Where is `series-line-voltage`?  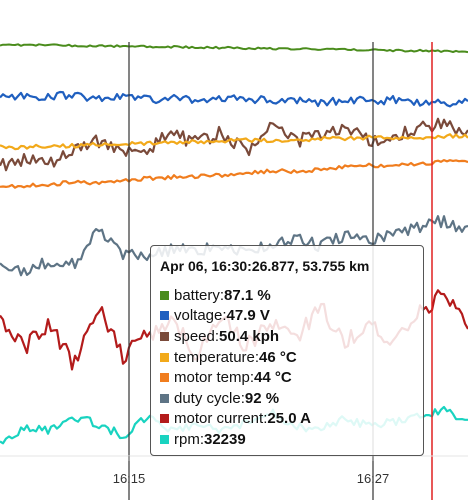 series-line-voltage is located at coordinates (234, 99).